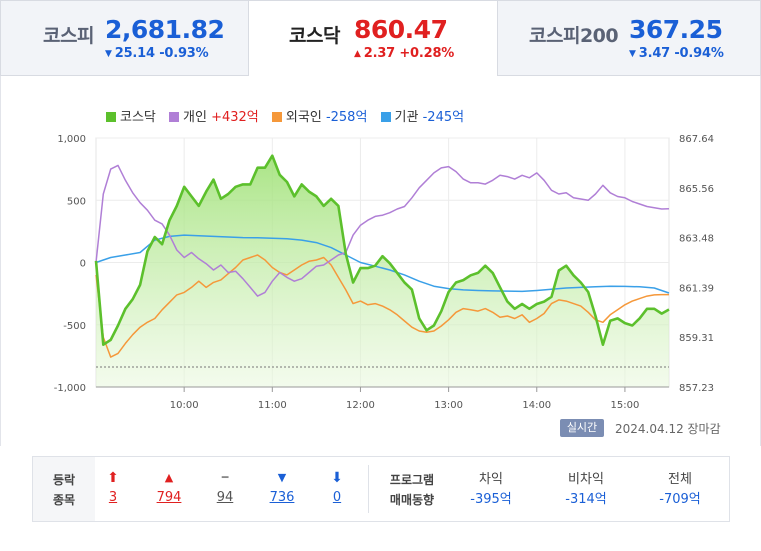  What do you see at coordinates (696, 388) in the screenshot?
I see `y-right-tick-label: 857.23` at bounding box center [696, 388].